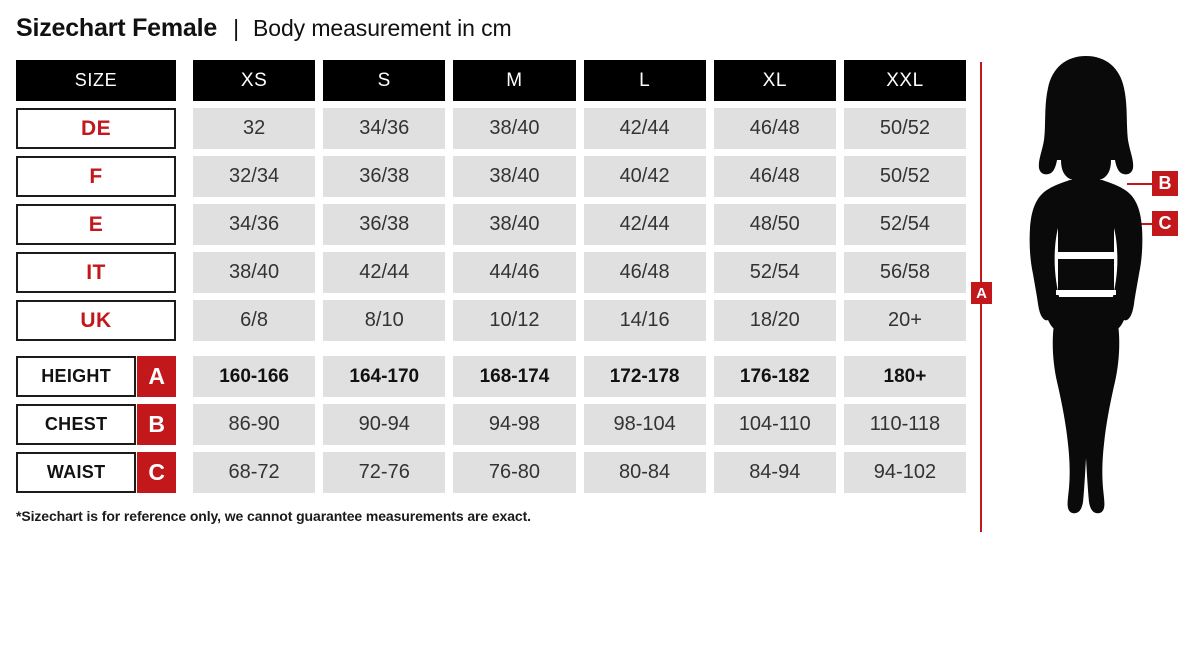  What do you see at coordinates (644, 376) in the screenshot?
I see `cell-height-l: 172-178` at bounding box center [644, 376].